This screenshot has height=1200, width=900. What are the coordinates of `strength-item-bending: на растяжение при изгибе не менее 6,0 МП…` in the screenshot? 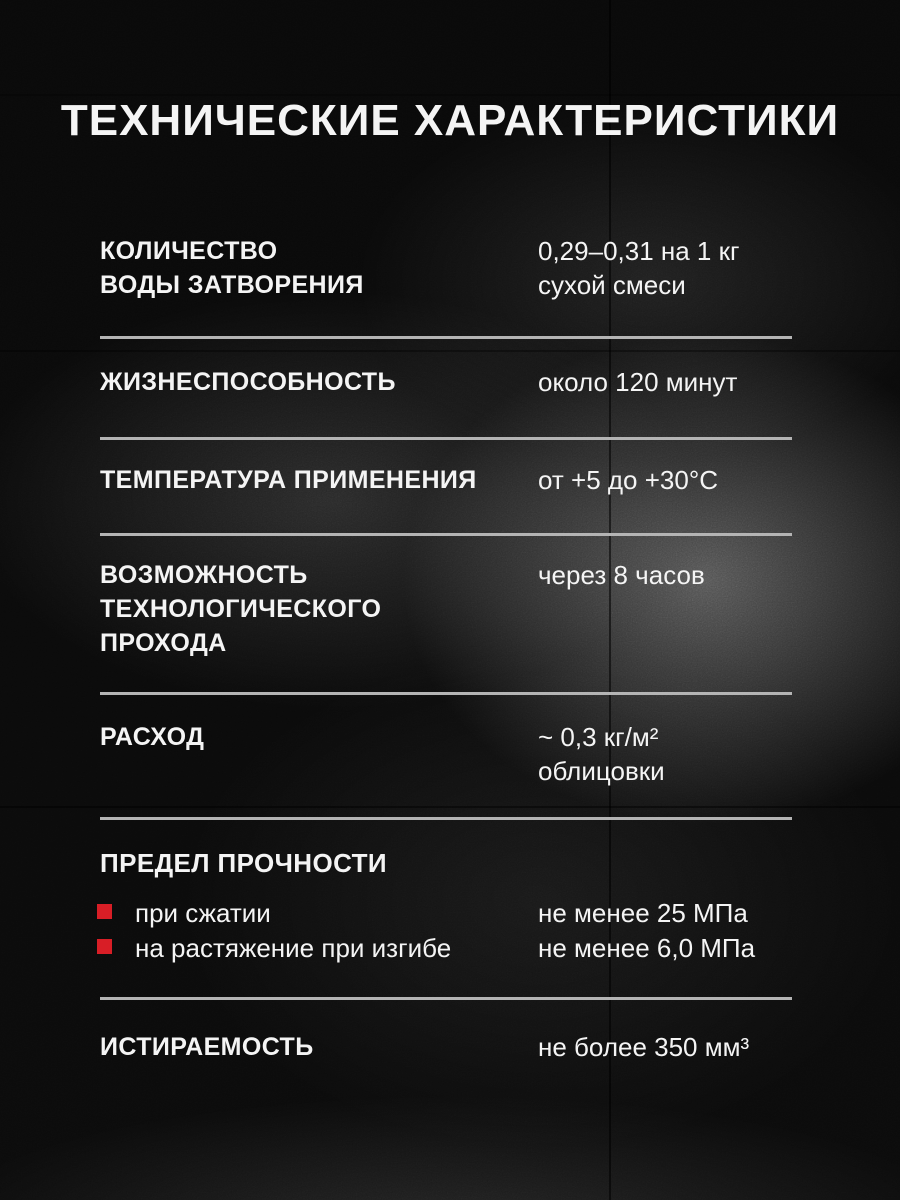 It's located at (444, 948).